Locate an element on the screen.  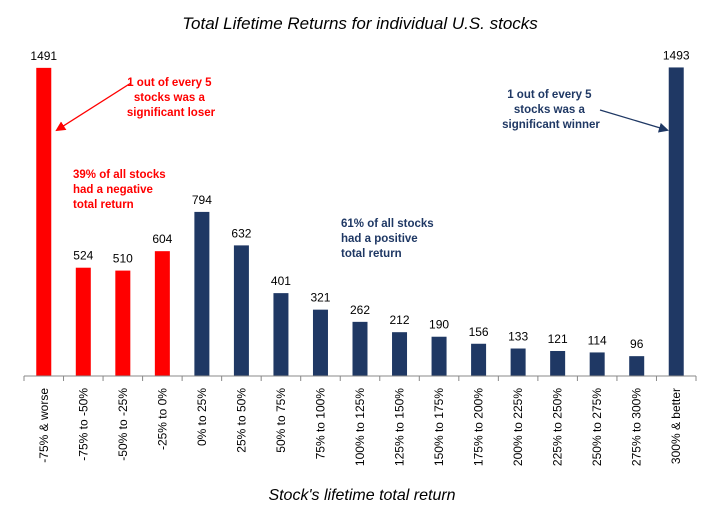
x-tick-label-0: -75% & worse is located at coordinates (44, 425).